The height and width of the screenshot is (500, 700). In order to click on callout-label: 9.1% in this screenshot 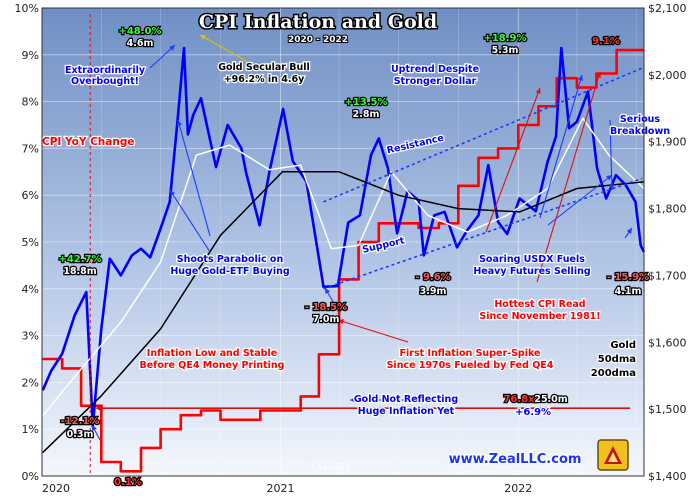, I will do `click(606, 41)`.